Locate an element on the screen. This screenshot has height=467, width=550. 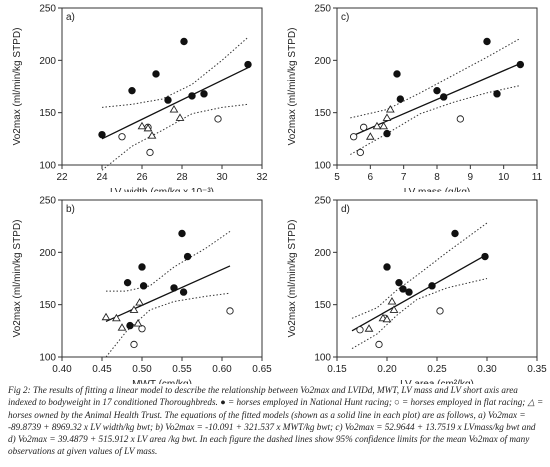
panel-label: d) is located at coordinates (345, 209).